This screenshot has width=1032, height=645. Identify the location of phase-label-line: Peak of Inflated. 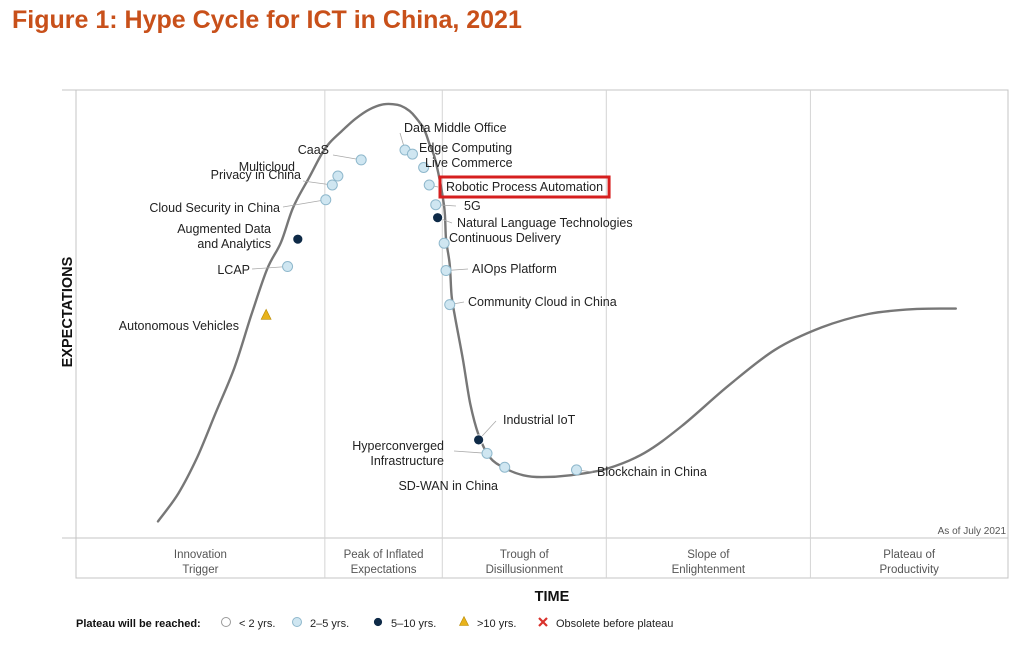
(384, 555).